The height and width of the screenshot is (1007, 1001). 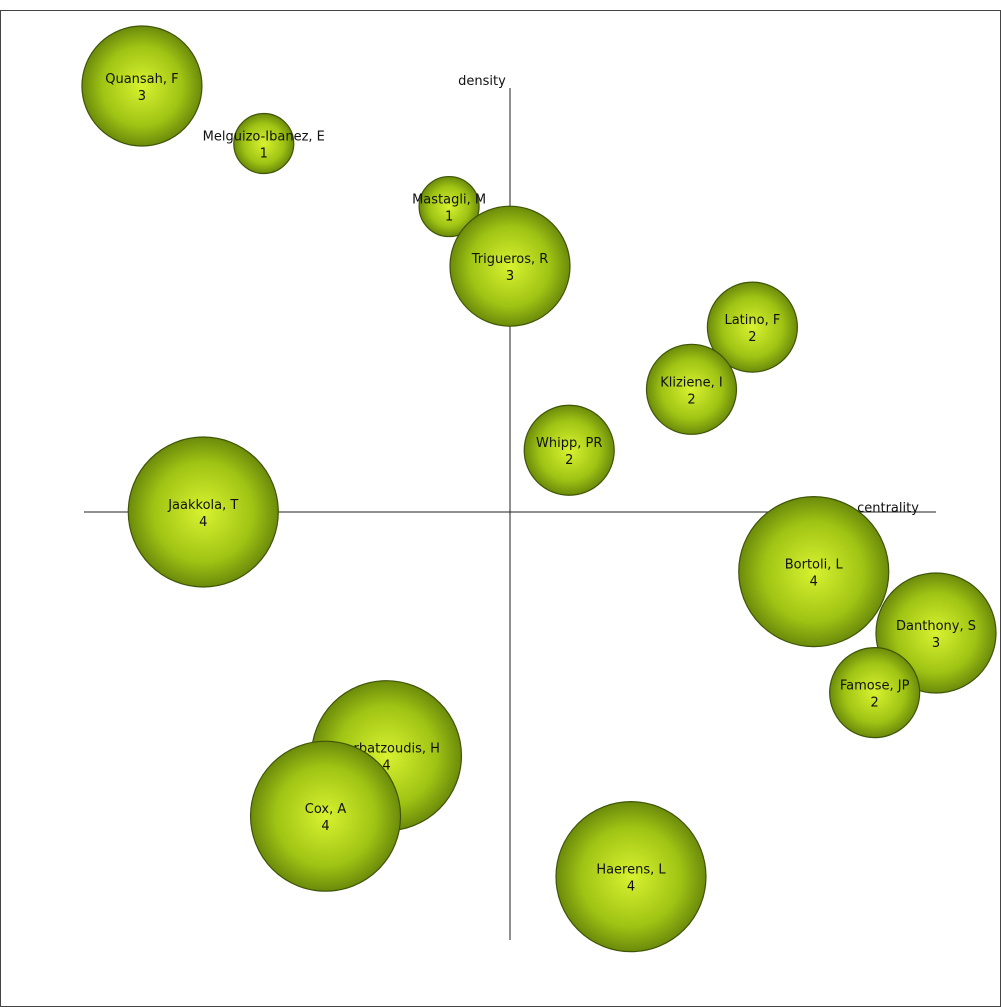 I want to click on bubble: Bortoli, L 4, so click(x=814, y=572).